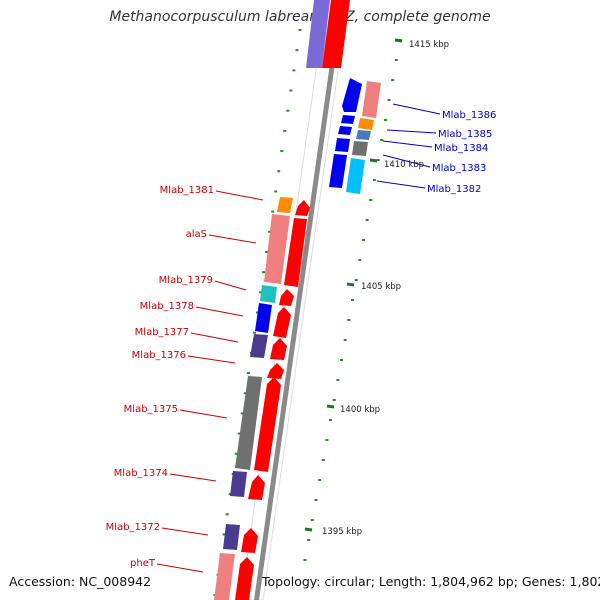 The width and height of the screenshot is (600, 600). What do you see at coordinates (336, 34) in the screenshot?
I see `feature-top-red` at bounding box center [336, 34].